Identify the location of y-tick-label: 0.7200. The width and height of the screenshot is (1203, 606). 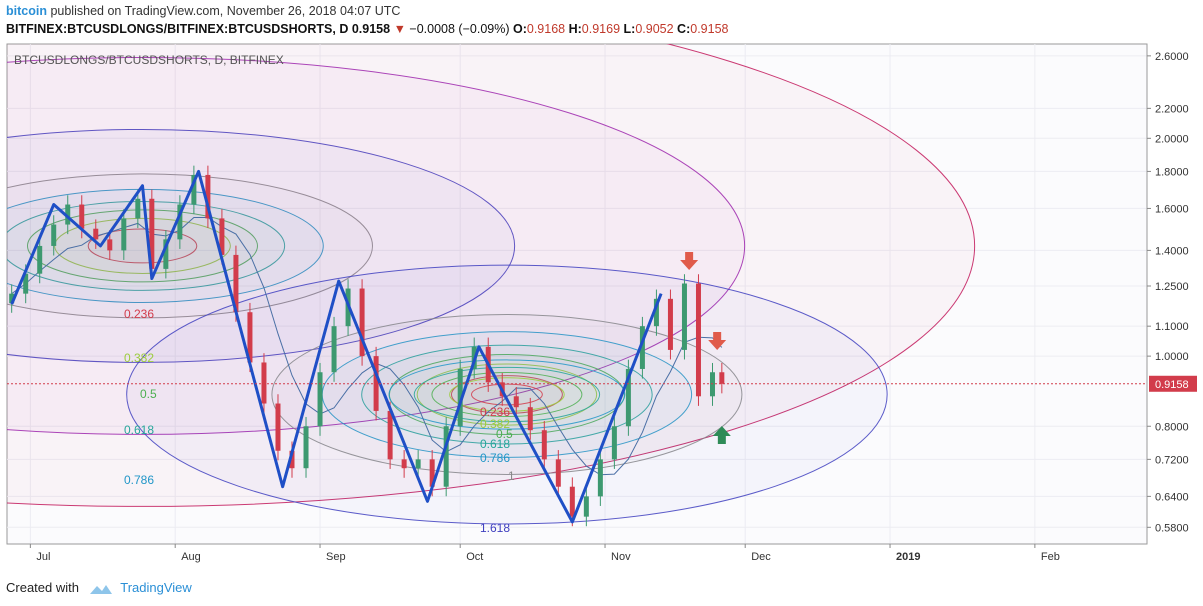
(1172, 460).